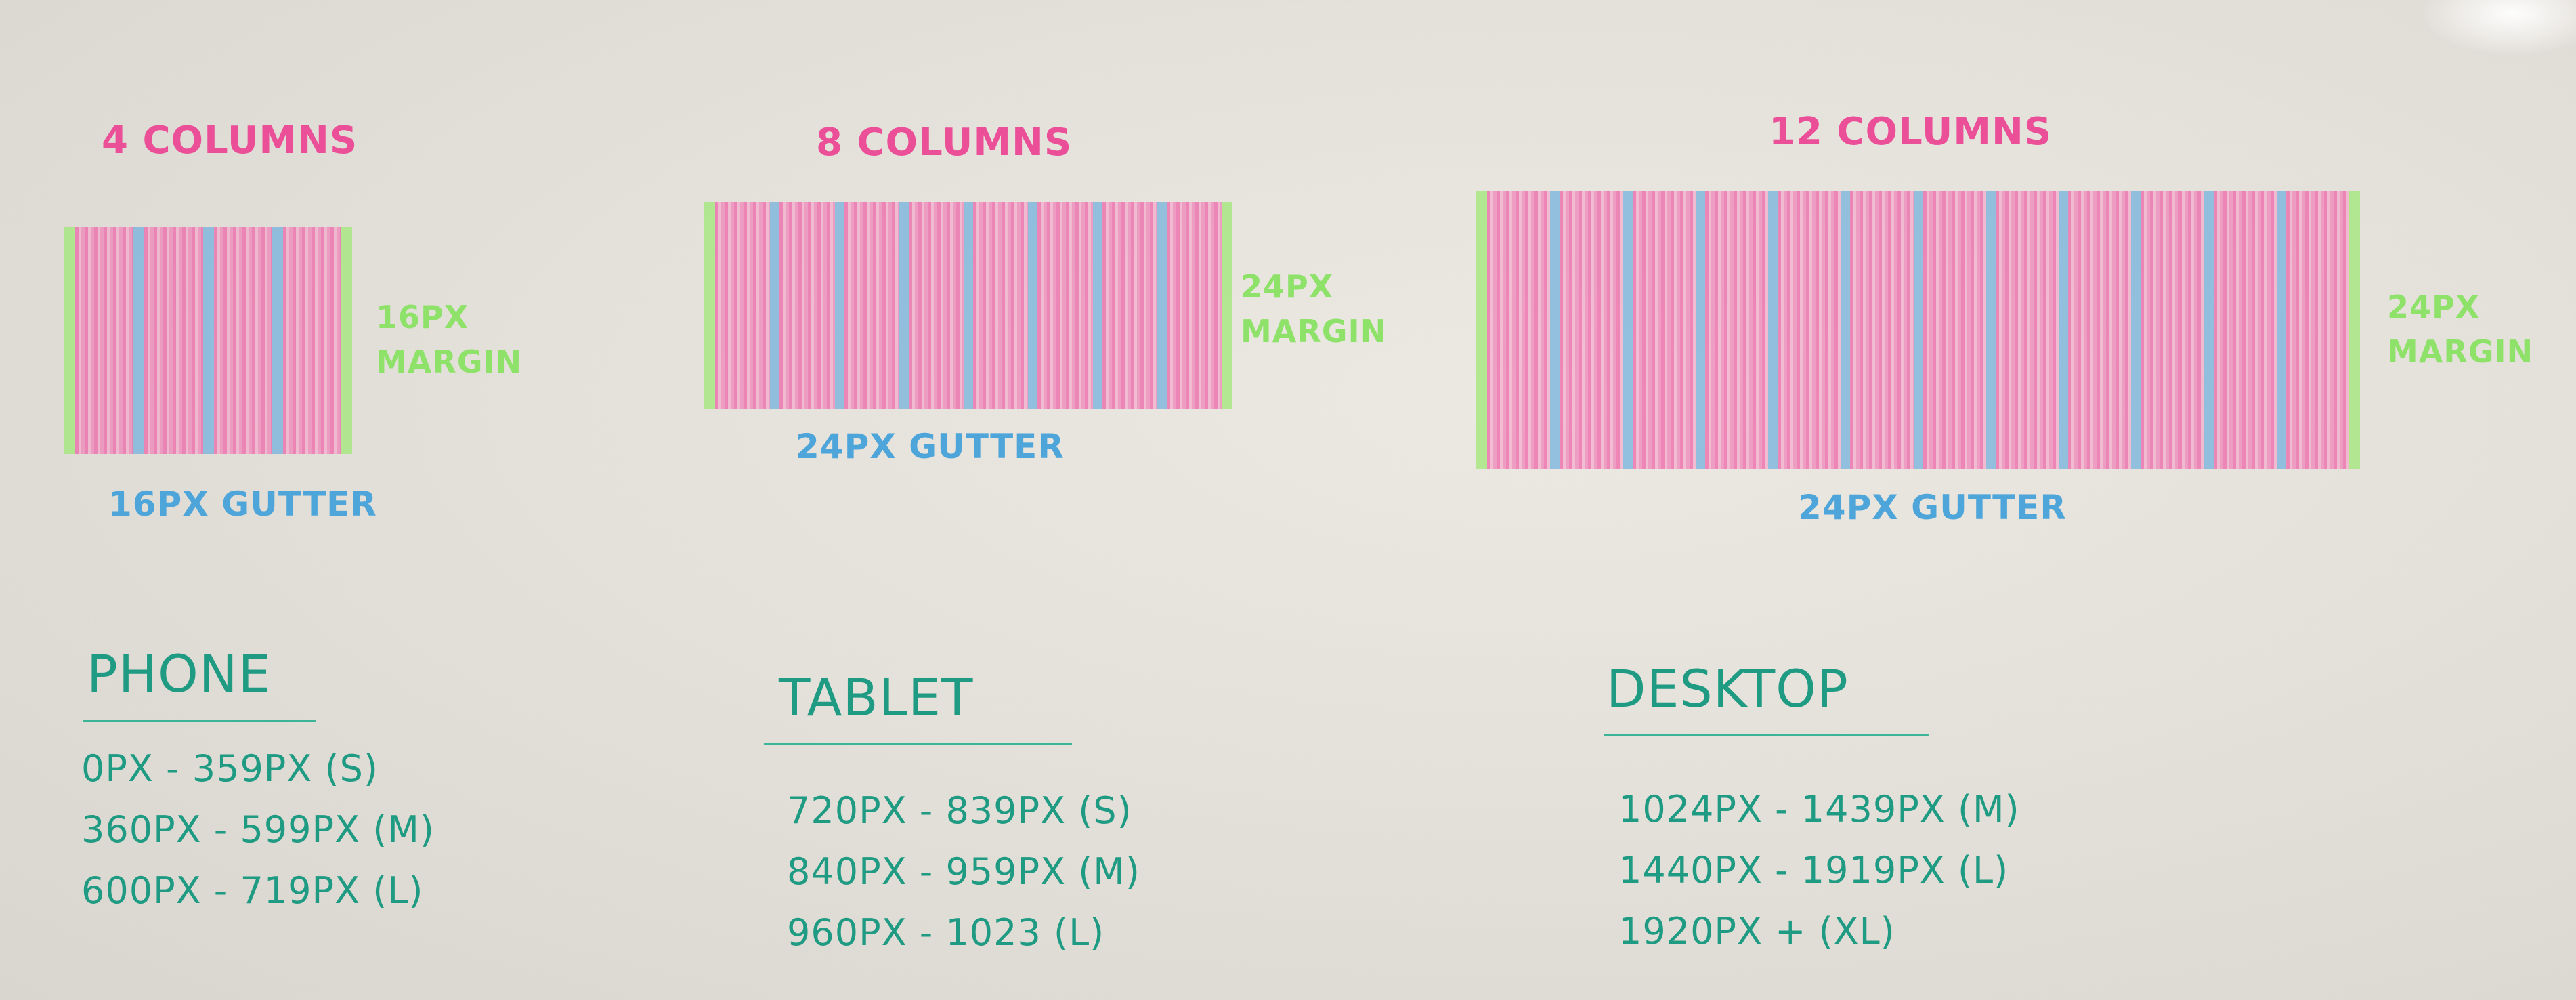 This screenshot has width=2576, height=1000. Describe the element at coordinates (230, 141) in the screenshot. I see `phone-columns-title: 4 COLUMNS` at that location.